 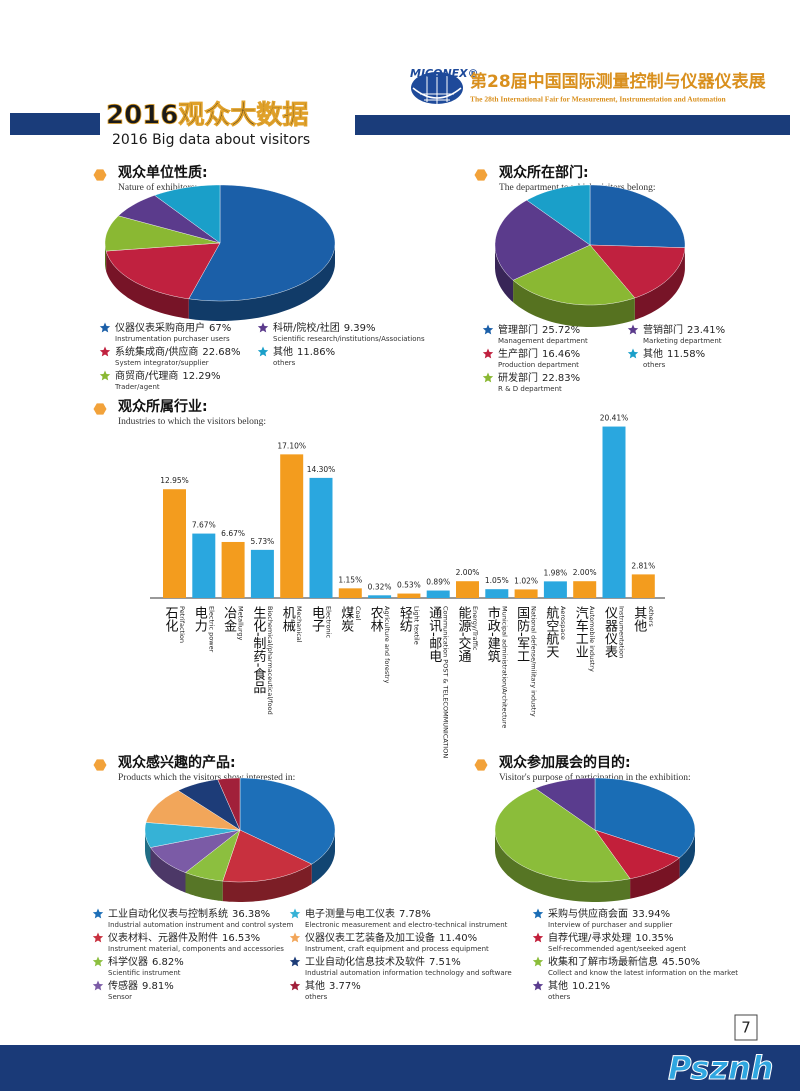 I want to click on bar-value-label: 0.53%, so click(x=409, y=585).